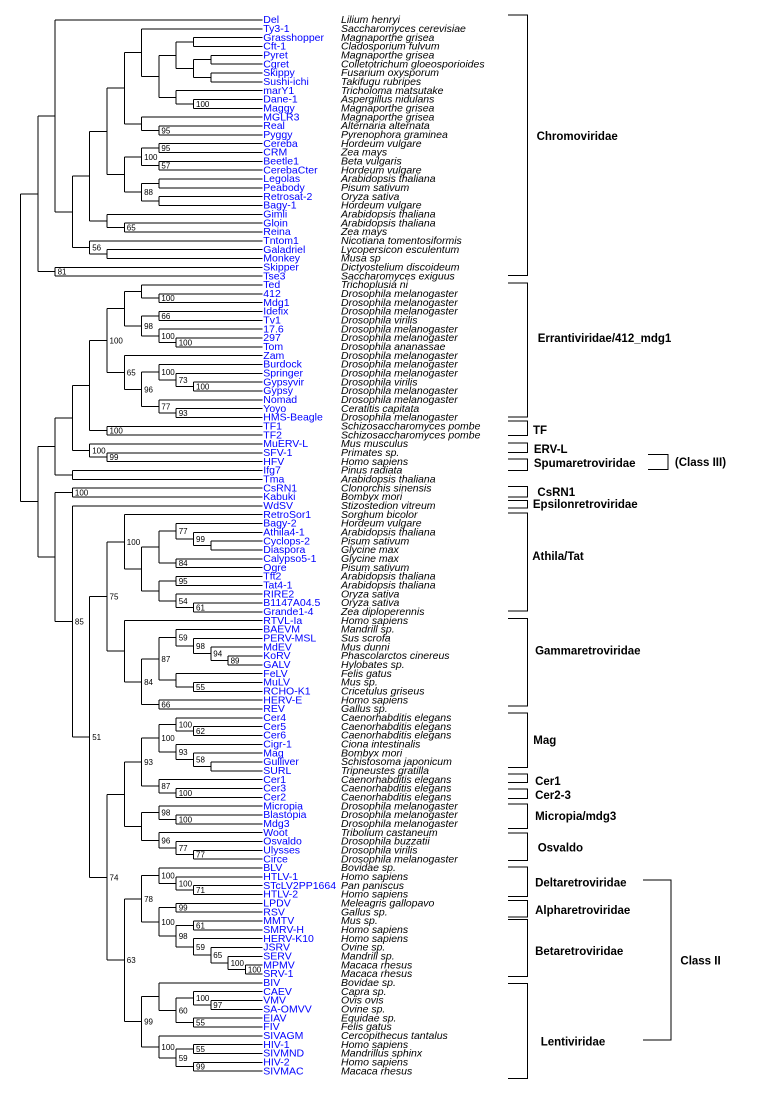 The width and height of the screenshot is (765, 1104). I want to click on svg-text: Arabidopsis thaliana, so click(388, 223).